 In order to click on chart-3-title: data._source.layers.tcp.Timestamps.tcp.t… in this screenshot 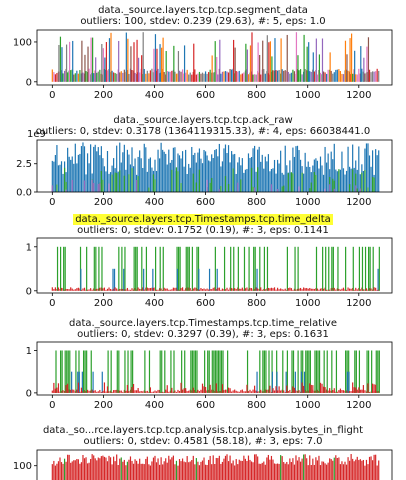, I will do `click(203, 219)`.